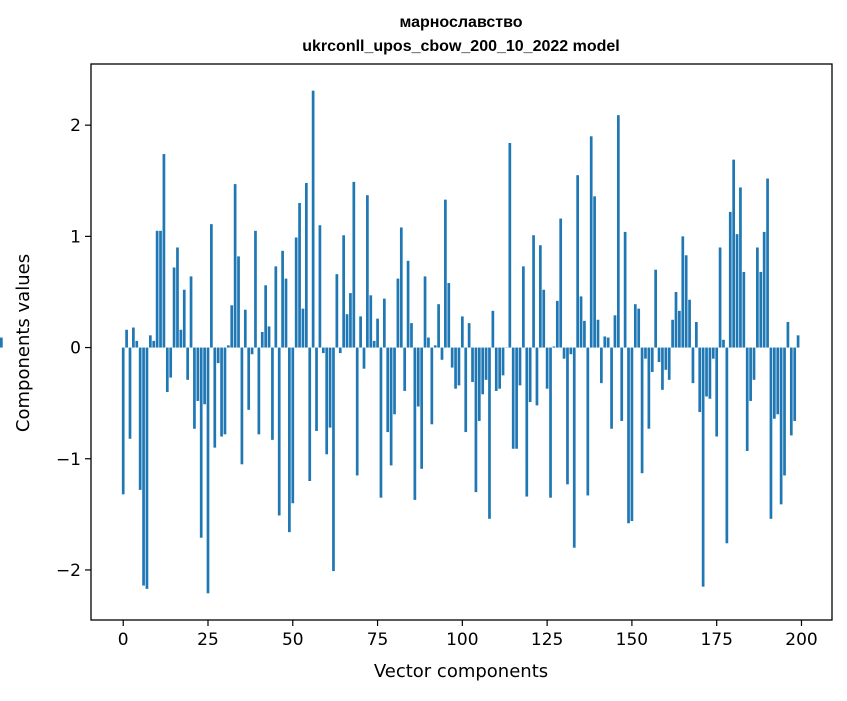 The height and width of the screenshot is (701, 847). What do you see at coordinates (123, 640) in the screenshot?
I see `x-tick-label: 0` at bounding box center [123, 640].